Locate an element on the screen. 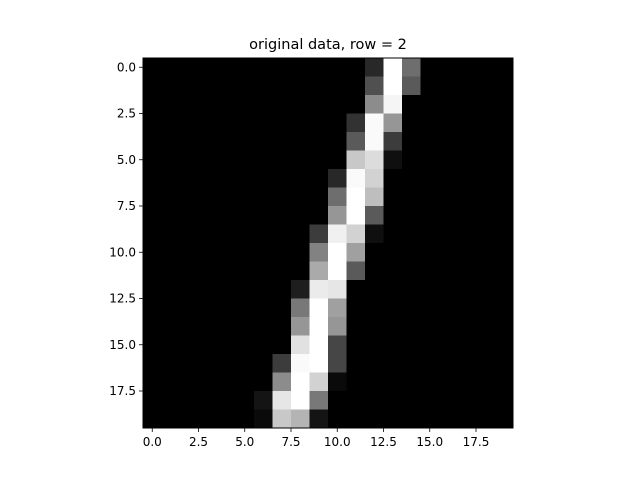 The height and width of the screenshot is (480, 640). y-tick-label: 7.5 is located at coordinates (126, 206).